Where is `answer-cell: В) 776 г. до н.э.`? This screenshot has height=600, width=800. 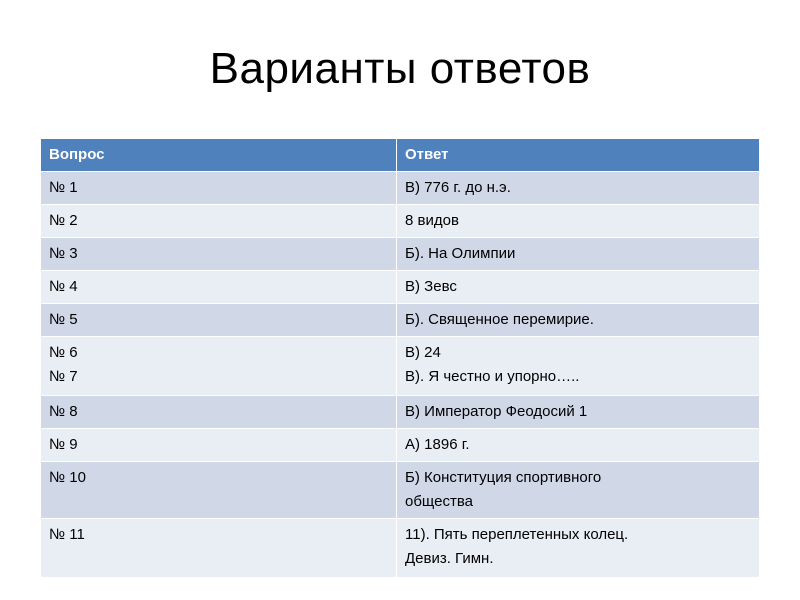 answer-cell: В) 776 г. до н.э. is located at coordinates (578, 188).